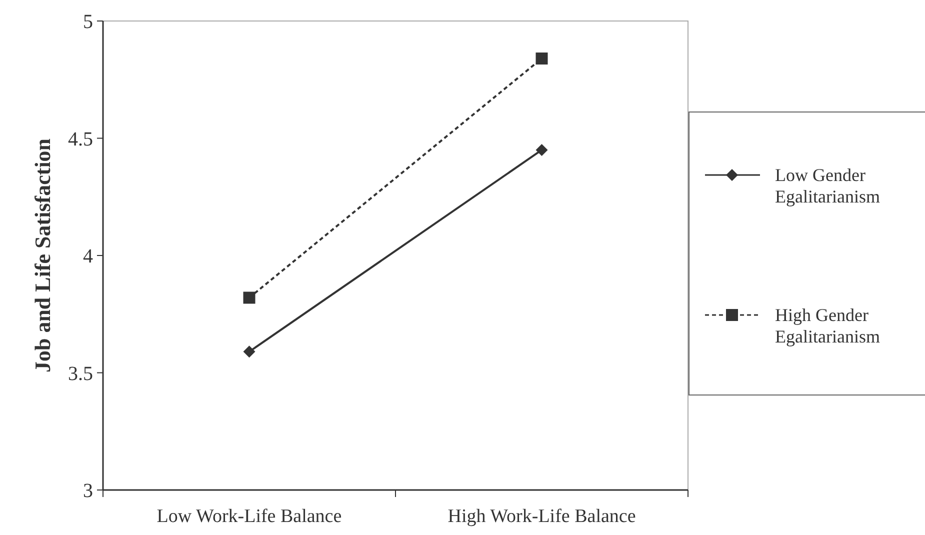 The image size is (925, 535). What do you see at coordinates (42, 255) in the screenshot?
I see `y-axis-title: Job and Life Satisfaction` at bounding box center [42, 255].